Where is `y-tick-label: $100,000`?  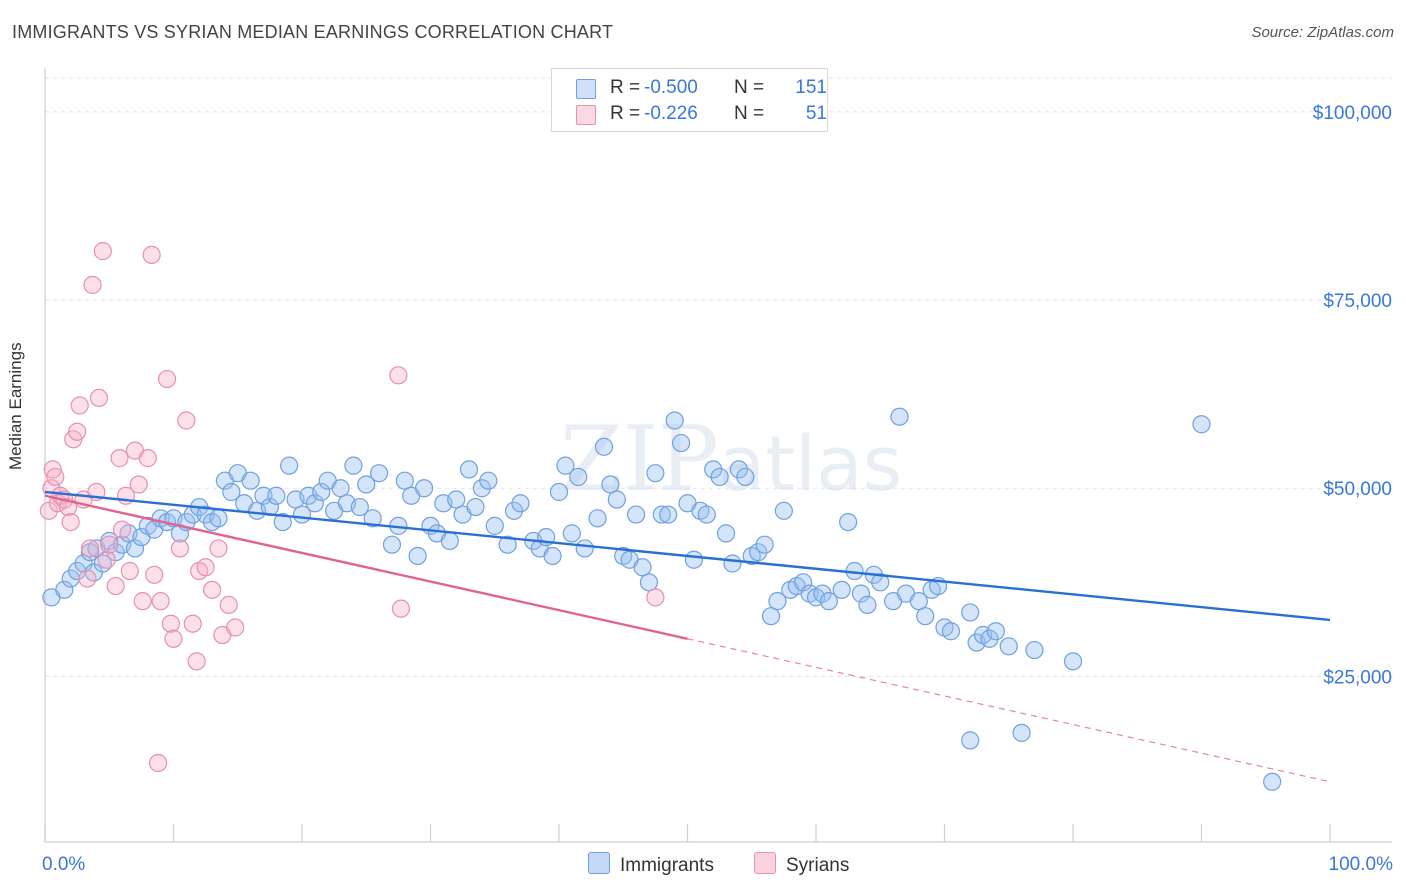
y-tick-label: $100,000 is located at coordinates (1352, 113).